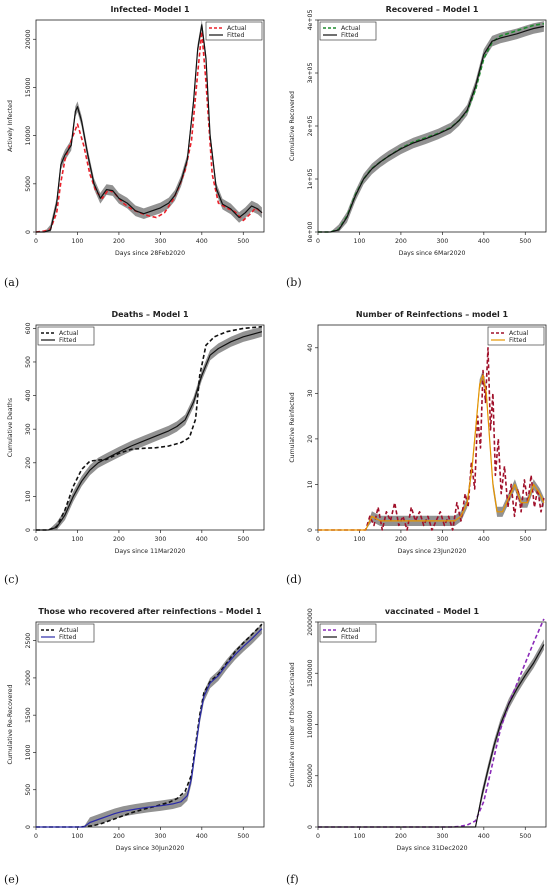 This screenshot has height=893, width=550. Describe the element at coordinates (150, 551) in the screenshot. I see `x-axis-label: Days since 11Mar2020` at that location.